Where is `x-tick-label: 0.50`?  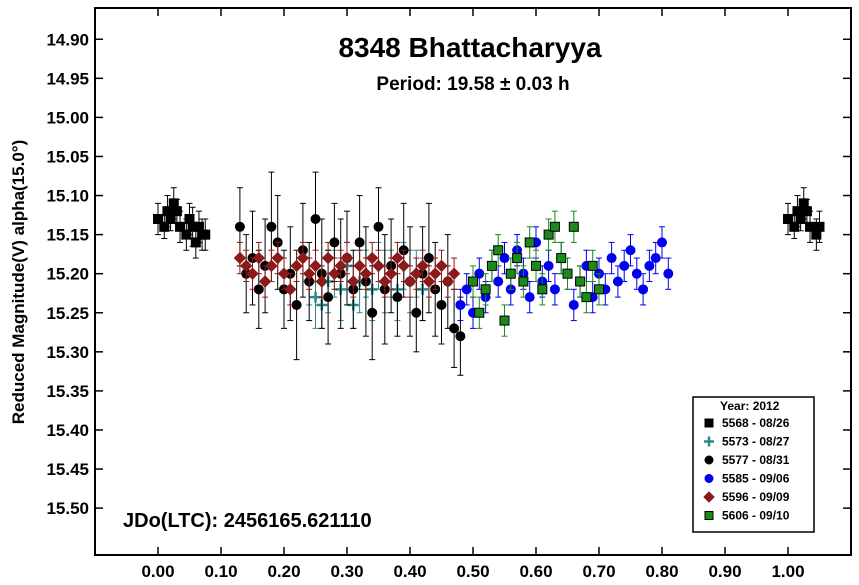
x-tick-label: 0.50 is located at coordinates (472, 571).